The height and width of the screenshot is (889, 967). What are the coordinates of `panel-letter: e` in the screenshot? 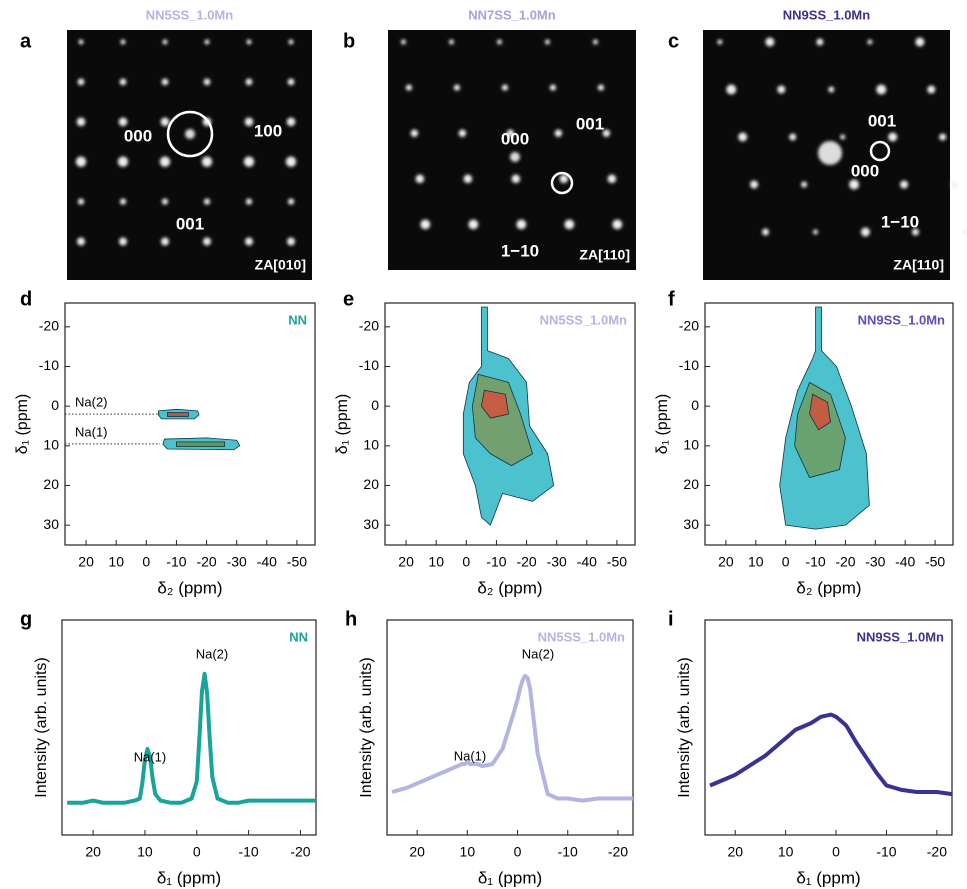 It's located at (348, 299).